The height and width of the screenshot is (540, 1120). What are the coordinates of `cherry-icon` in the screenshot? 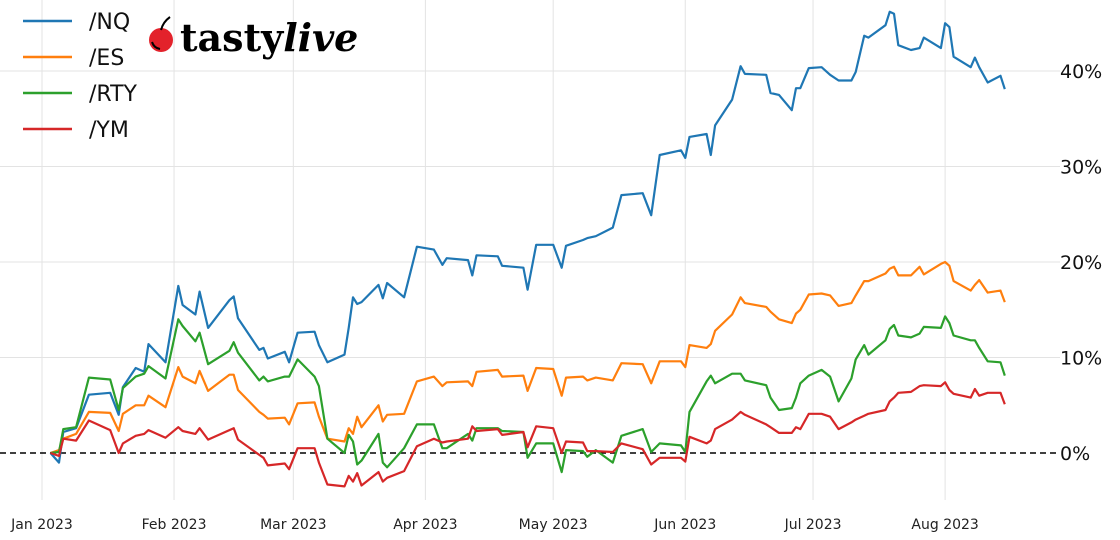 It's located at (161, 34).